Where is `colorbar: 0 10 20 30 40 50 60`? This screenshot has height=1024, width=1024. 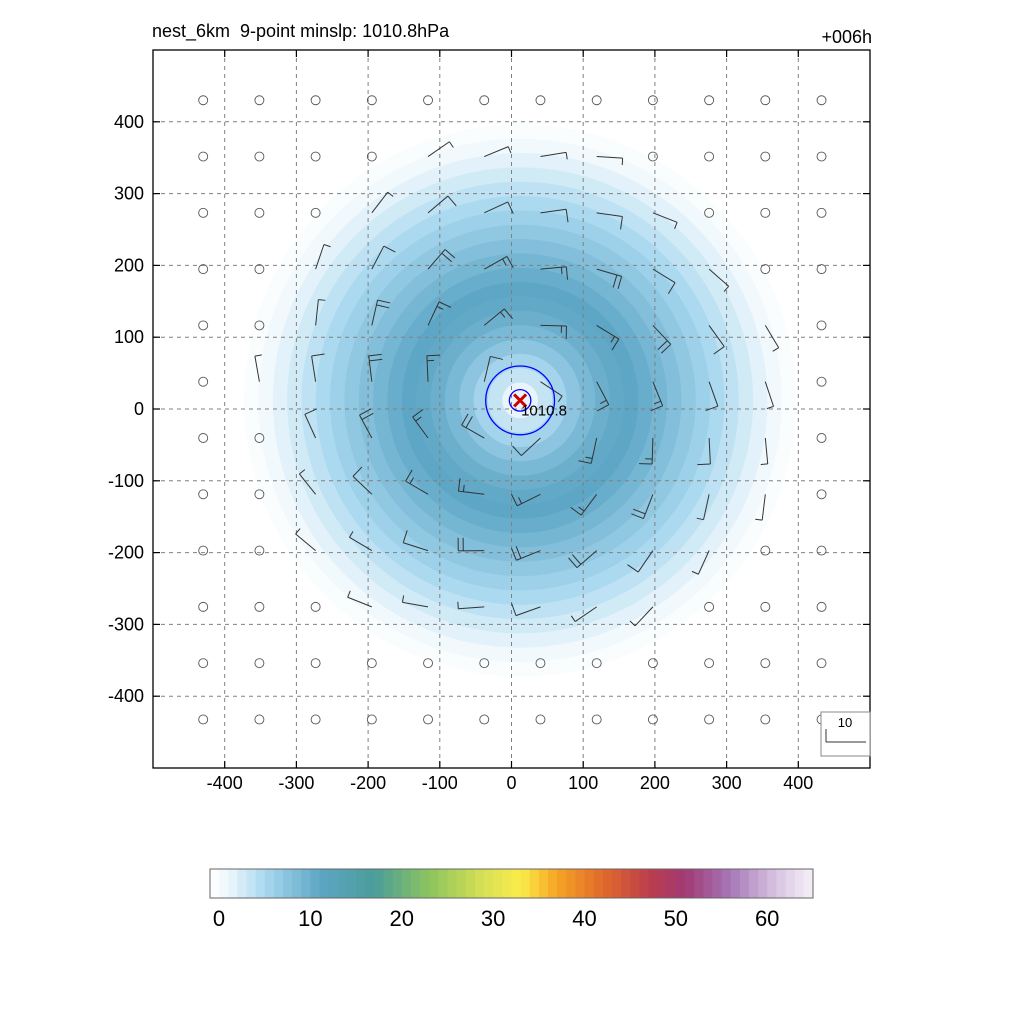
colorbar: 0 10 20 30 40 50 60 is located at coordinates (511, 899).